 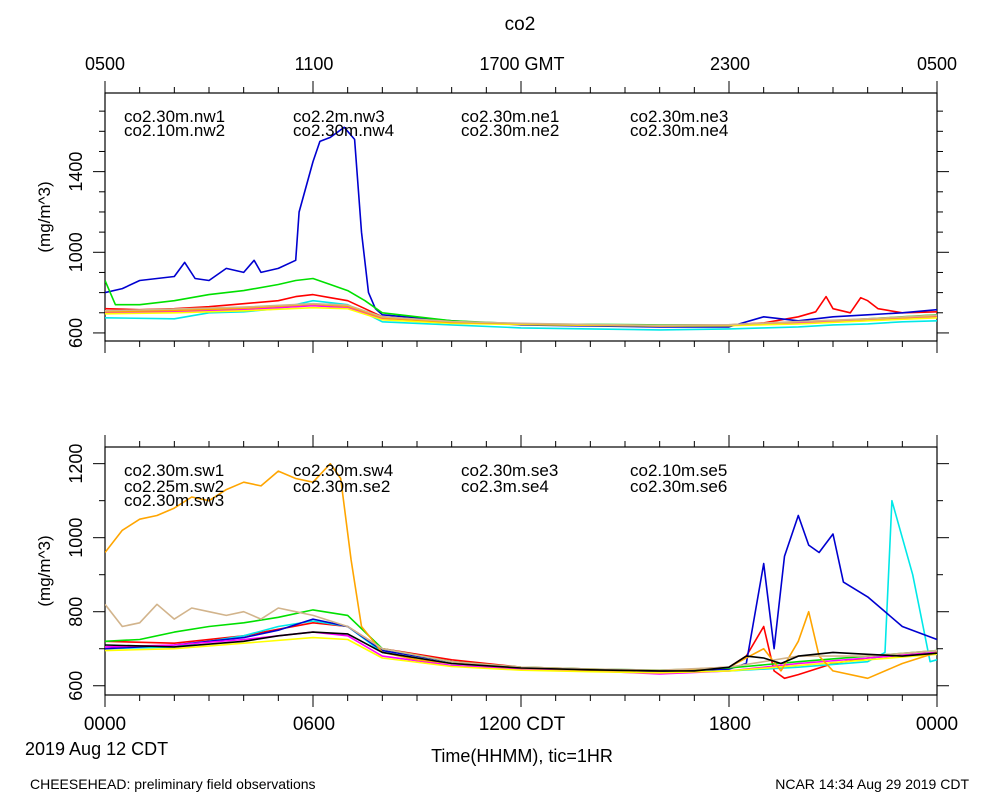 I want to click on legend-entry: co2.30m.ne1, so click(x=510, y=116).